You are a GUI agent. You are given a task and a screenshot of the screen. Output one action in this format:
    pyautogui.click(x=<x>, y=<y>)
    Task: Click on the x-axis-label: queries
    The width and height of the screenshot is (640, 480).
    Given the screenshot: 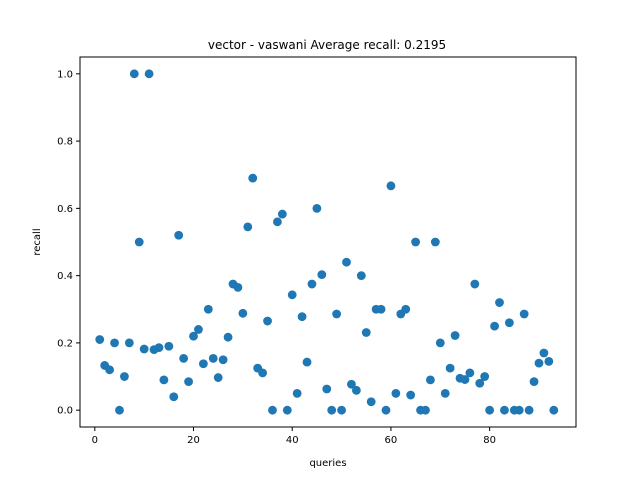 What is the action you would take?
    pyautogui.click(x=327, y=463)
    